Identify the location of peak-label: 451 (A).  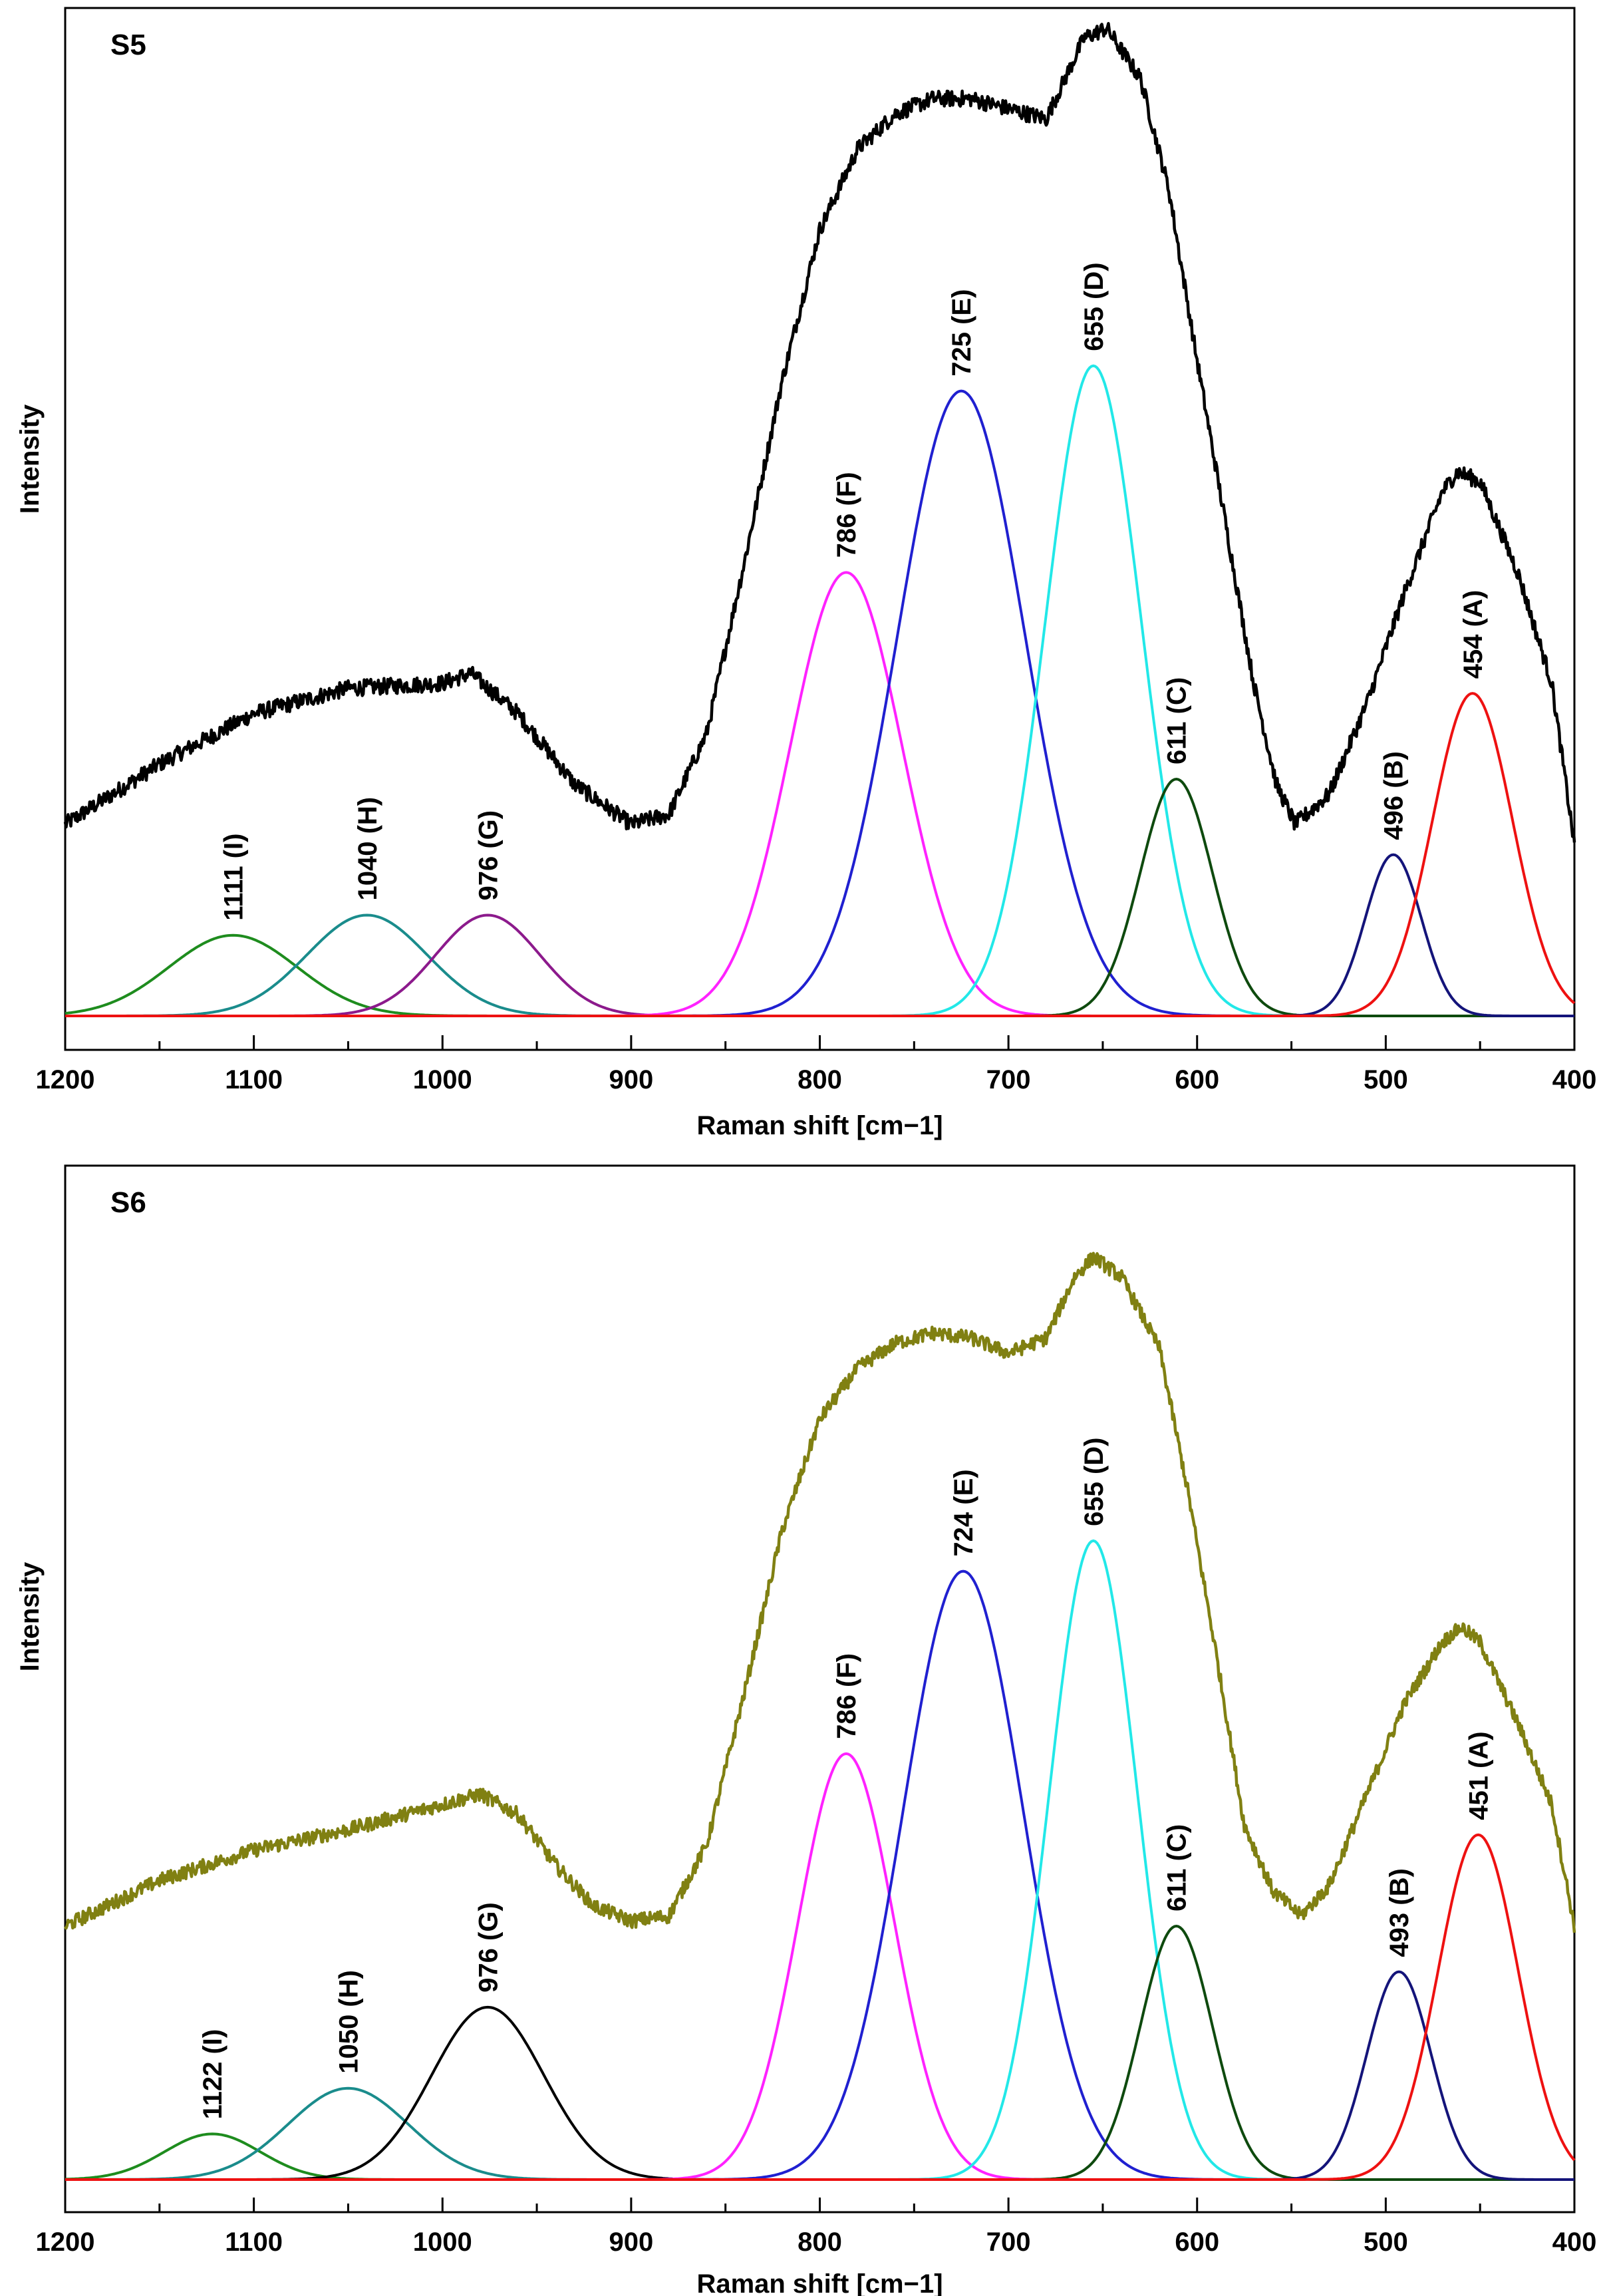
(1478, 1775).